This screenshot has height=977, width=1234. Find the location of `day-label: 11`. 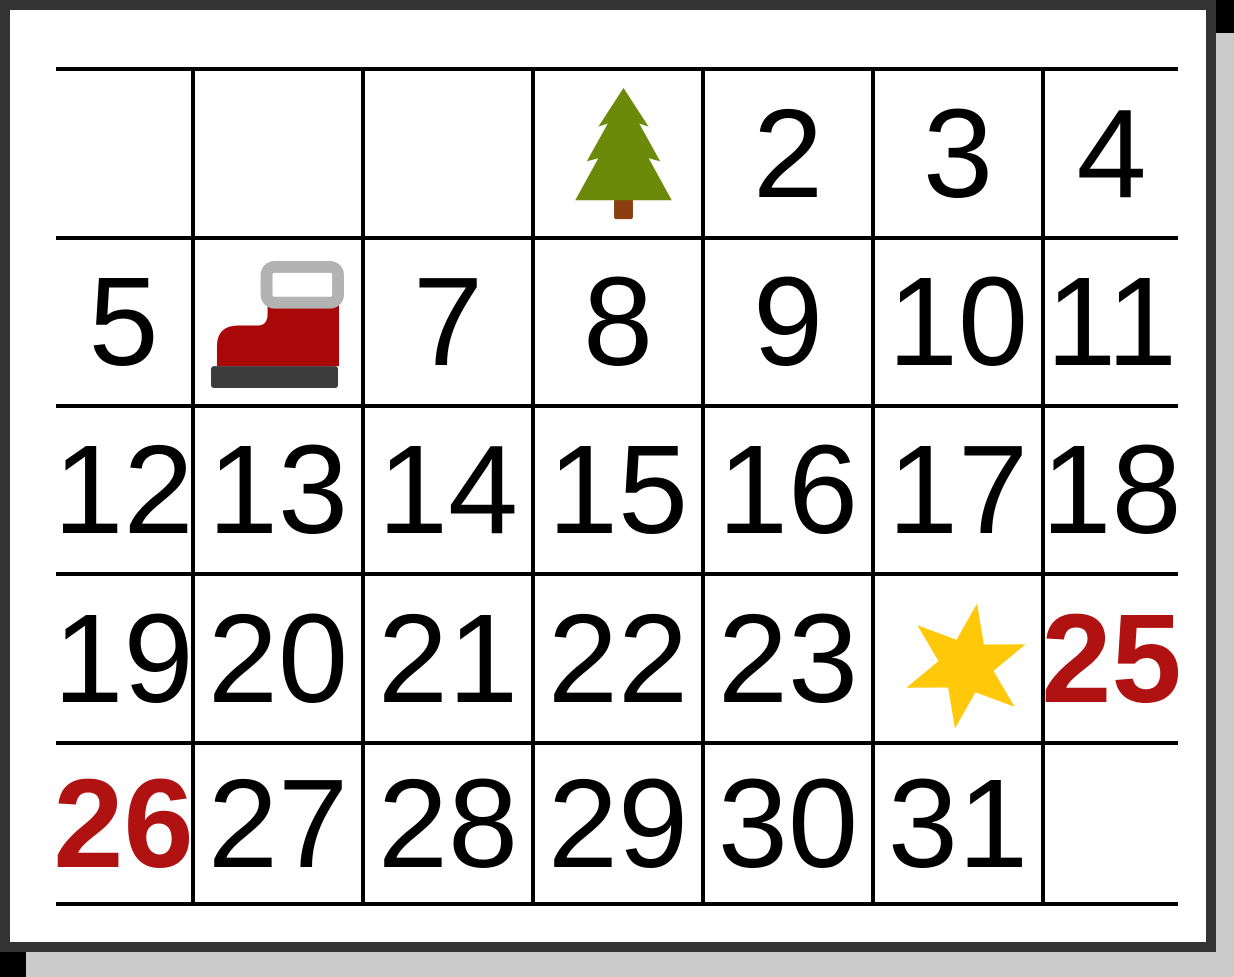

day-label: 11 is located at coordinates (1111, 321).